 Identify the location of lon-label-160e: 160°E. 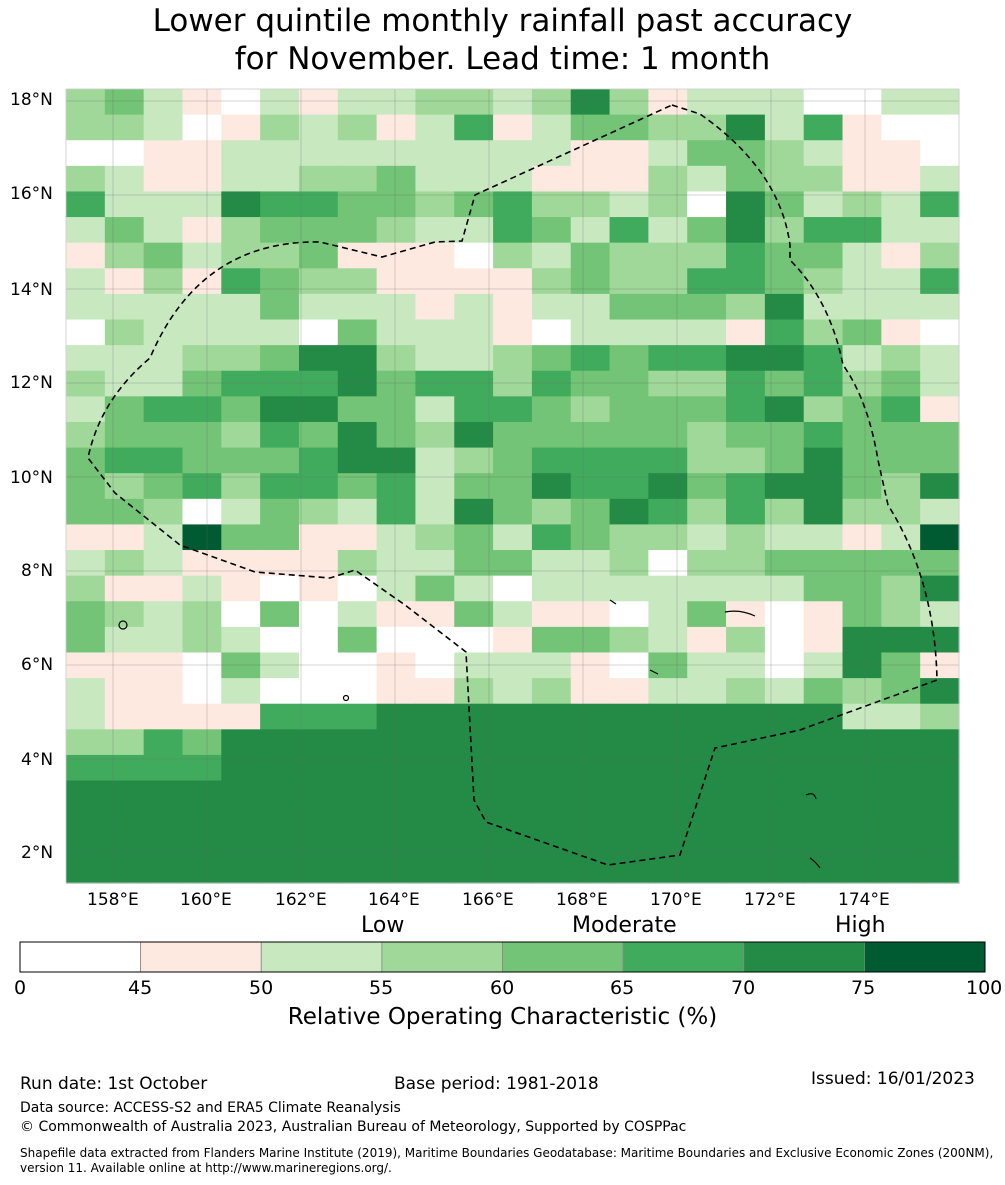
(206, 900).